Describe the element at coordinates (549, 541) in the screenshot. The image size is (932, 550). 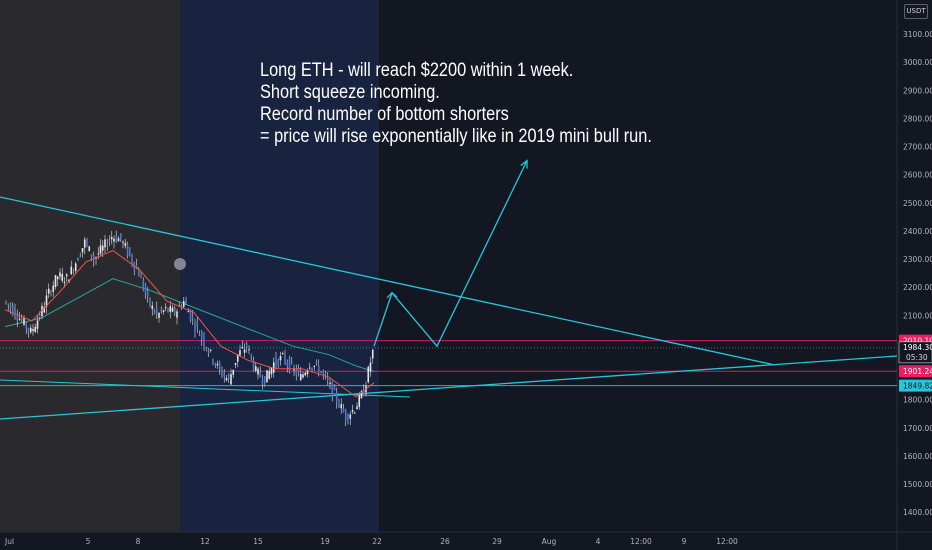
I see `x-axis-tick-label: Aug` at that location.